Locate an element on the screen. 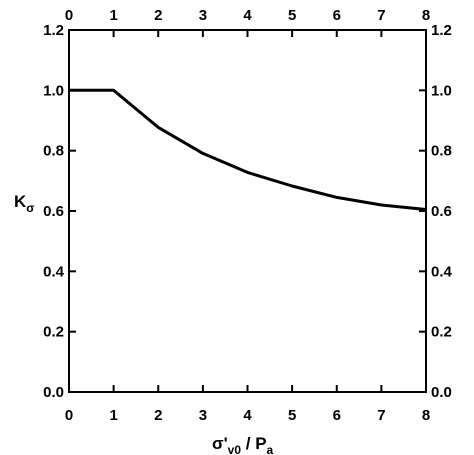 This screenshot has width=474, height=455. y-tick-label-right: 0.6 is located at coordinates (441, 211).